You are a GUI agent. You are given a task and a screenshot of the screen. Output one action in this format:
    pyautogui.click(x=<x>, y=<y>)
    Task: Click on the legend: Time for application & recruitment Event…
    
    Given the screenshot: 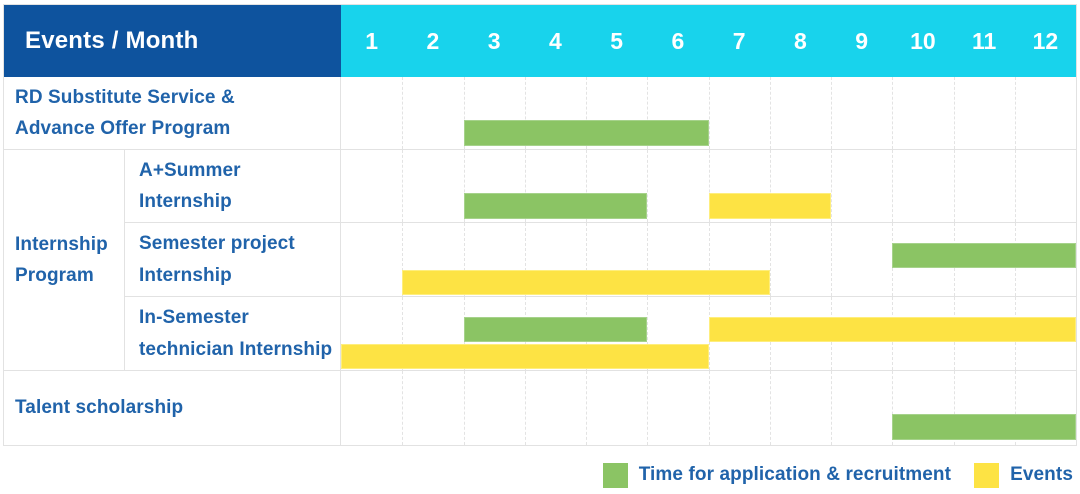 What is the action you would take?
    pyautogui.click(x=536, y=475)
    